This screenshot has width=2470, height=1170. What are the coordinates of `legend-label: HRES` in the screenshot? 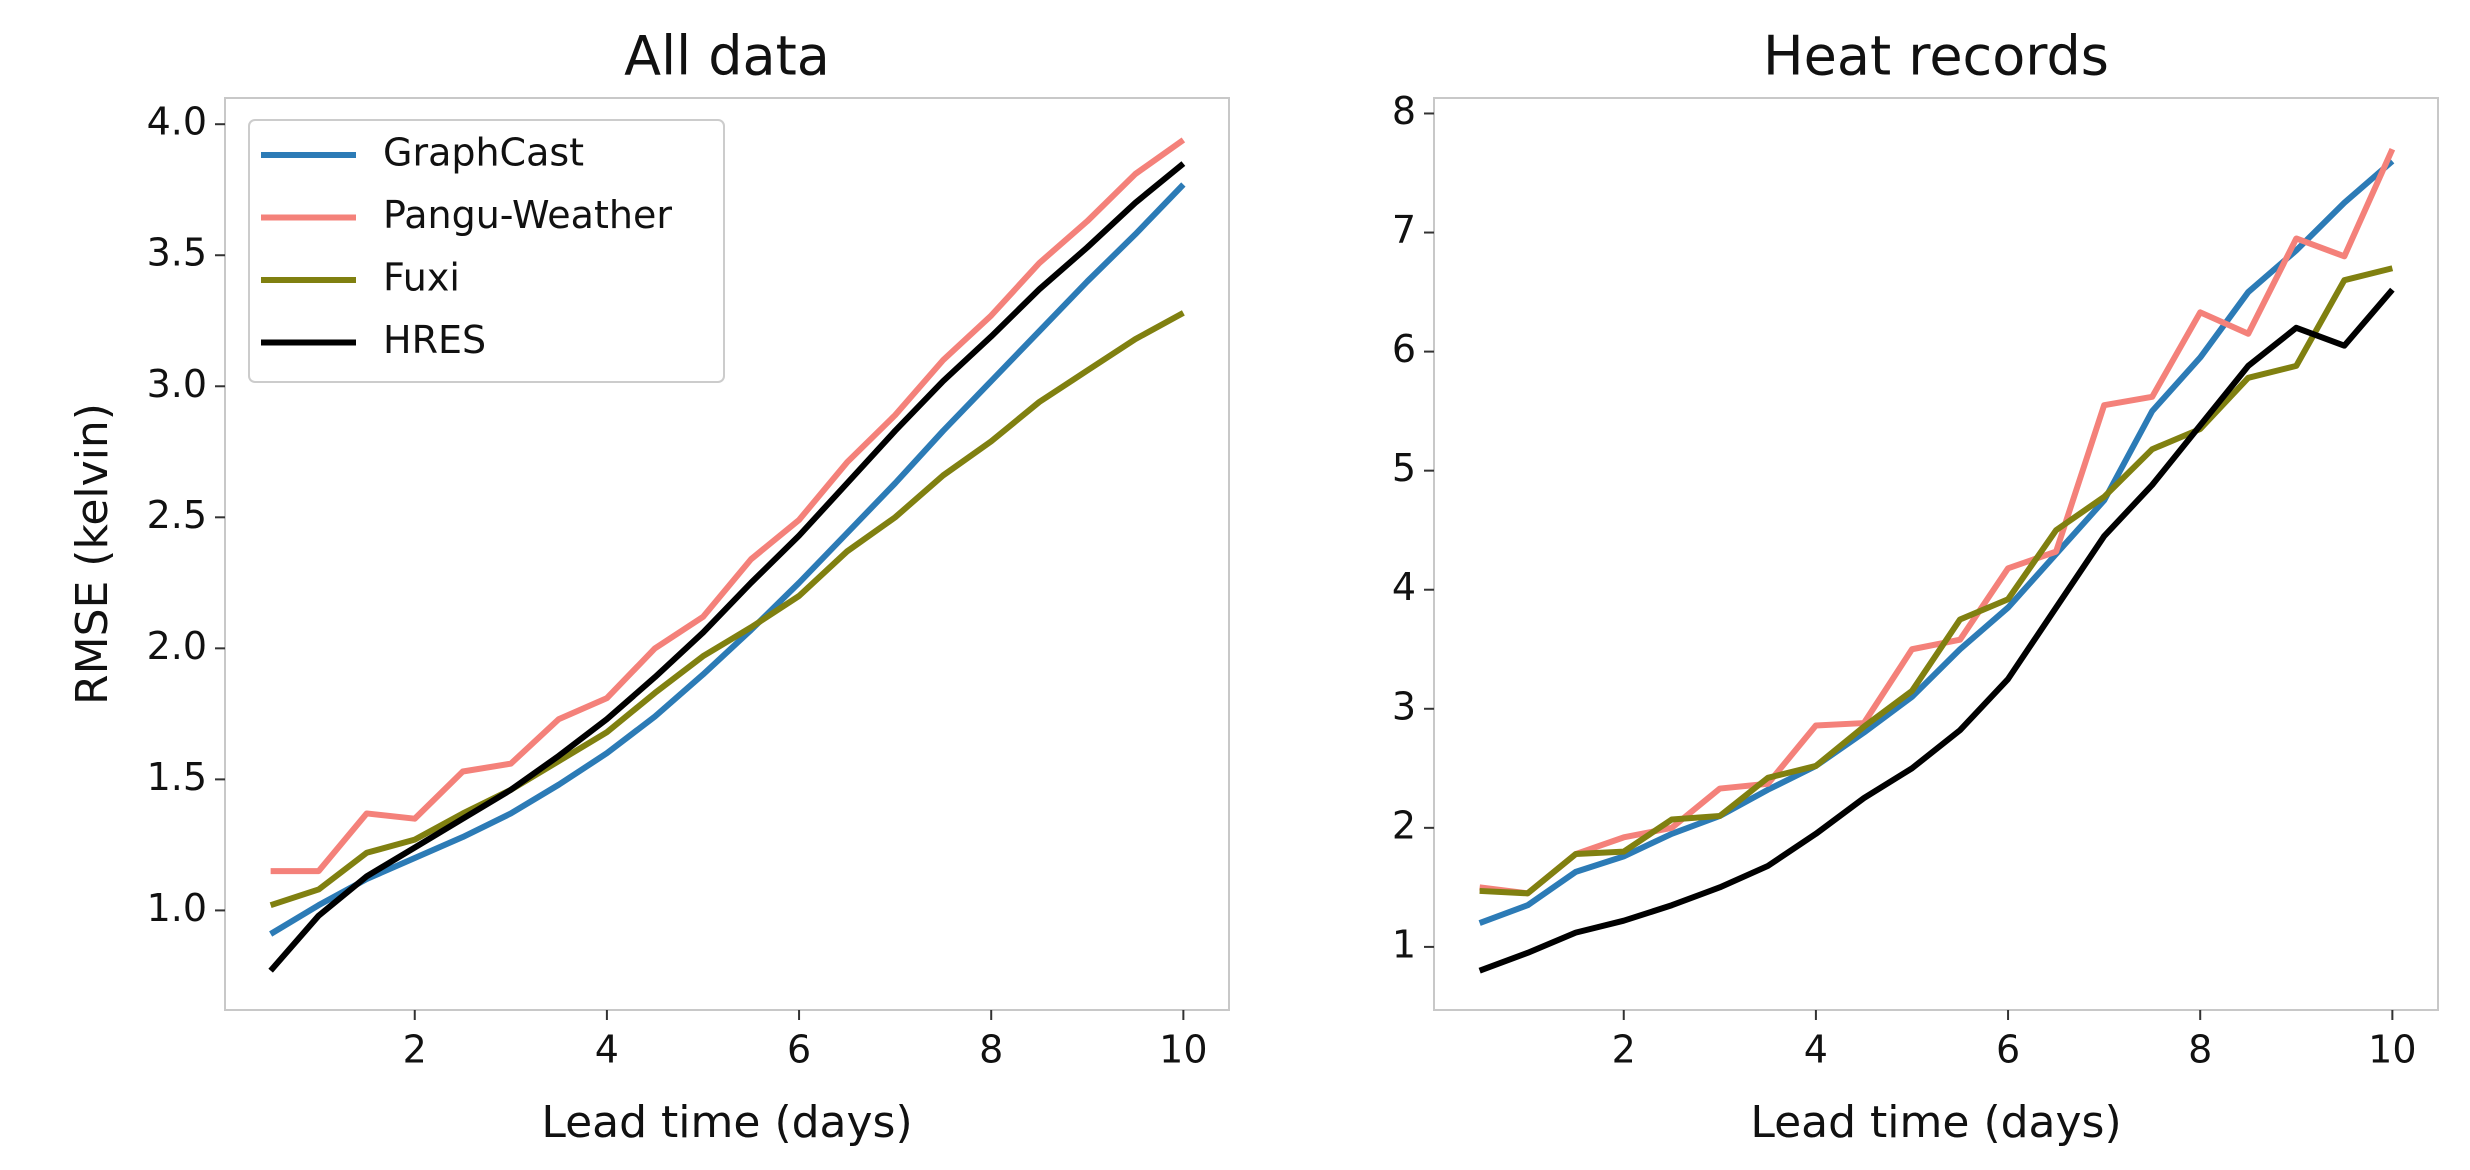 It's located at (434, 340).